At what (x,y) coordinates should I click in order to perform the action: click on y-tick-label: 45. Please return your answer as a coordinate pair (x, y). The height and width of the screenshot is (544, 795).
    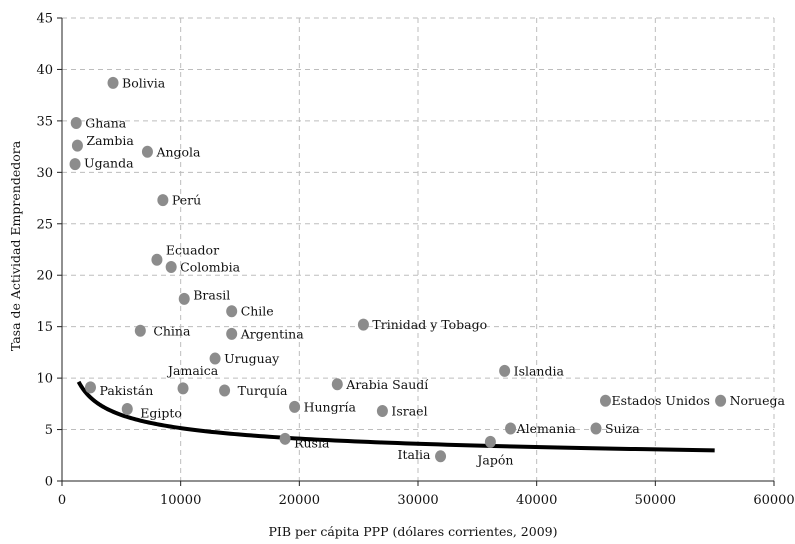
    Looking at the image, I should click on (44, 19).